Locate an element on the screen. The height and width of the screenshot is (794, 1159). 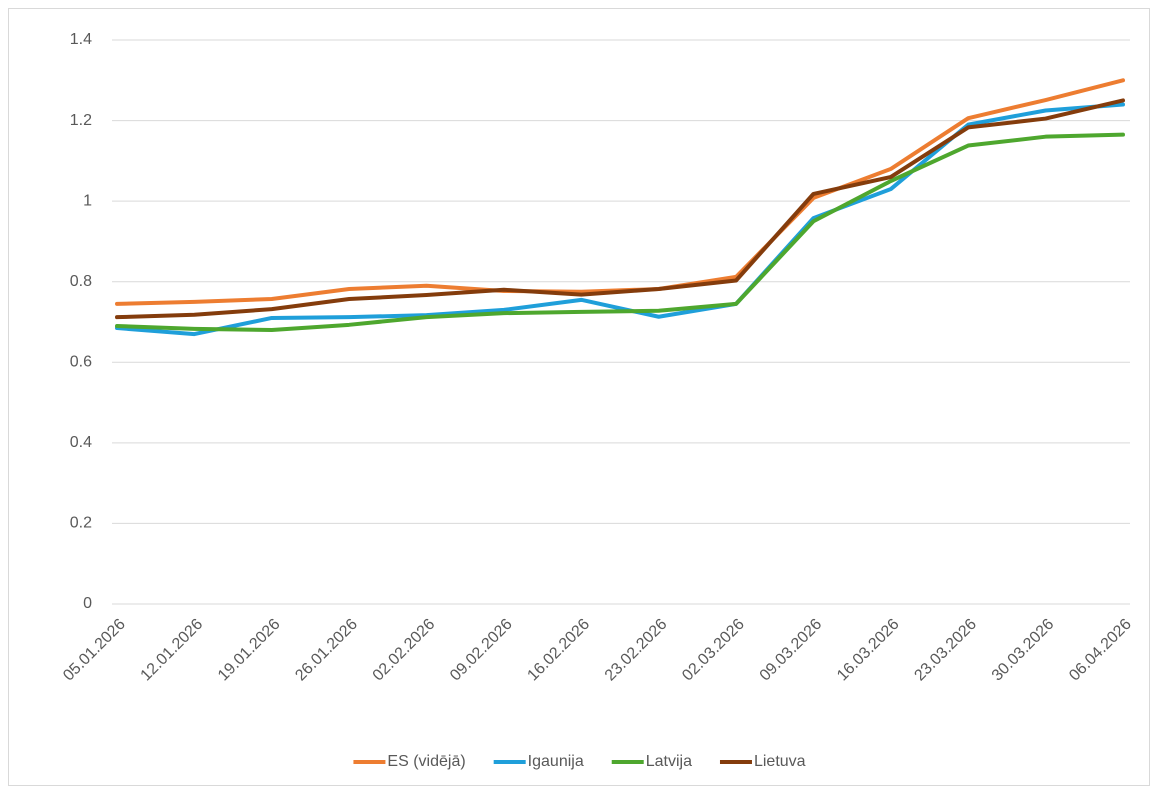
y-tick-label: 0.6 is located at coordinates (81, 362).